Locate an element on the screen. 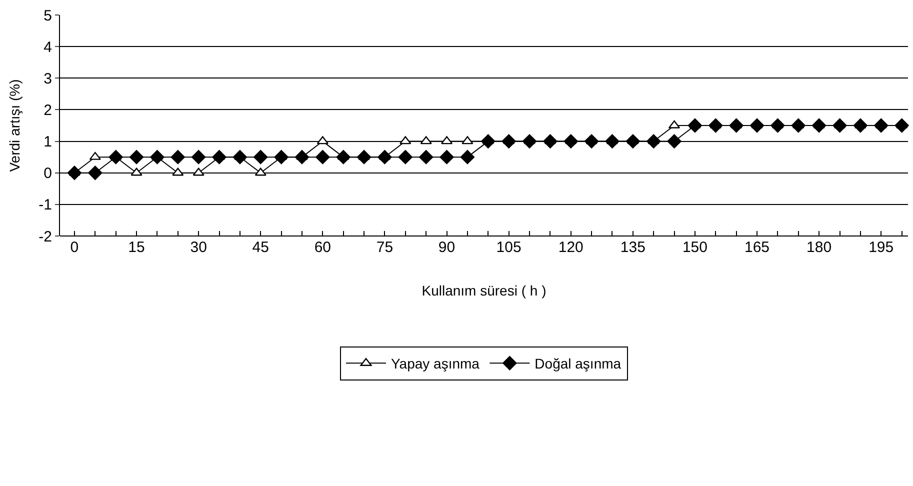 Image resolution: width=913 pixels, height=486 pixels. x-tick-label: 120 is located at coordinates (571, 247).